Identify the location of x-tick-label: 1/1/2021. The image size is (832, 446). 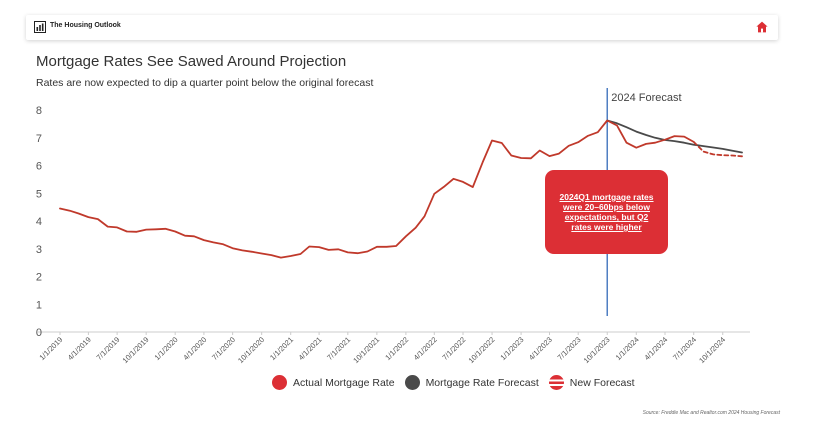
(281, 348).